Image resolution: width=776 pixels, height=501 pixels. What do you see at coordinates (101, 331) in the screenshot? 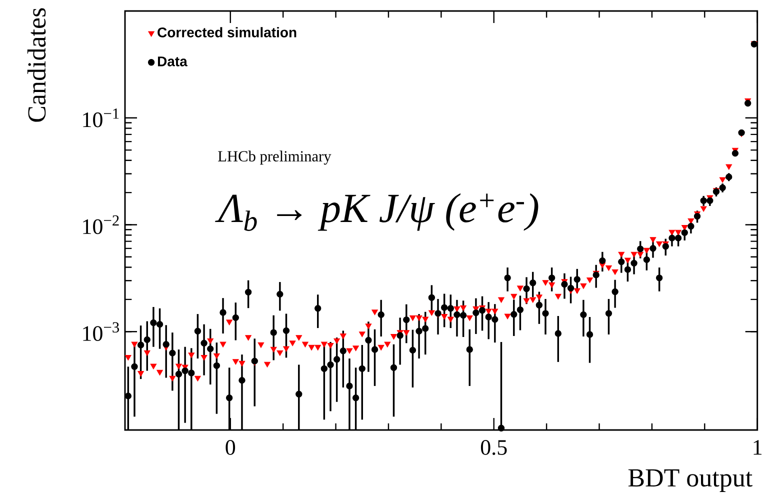
I see `y-tick-label: 10$^{−3}$` at bounding box center [101, 331].